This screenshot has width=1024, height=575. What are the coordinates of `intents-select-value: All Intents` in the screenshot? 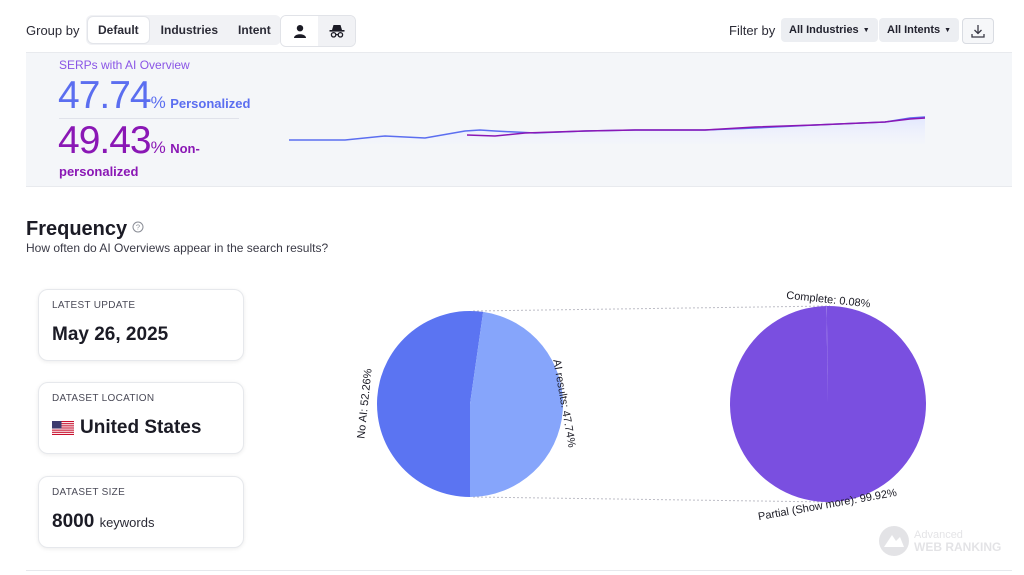 It's located at (914, 30).